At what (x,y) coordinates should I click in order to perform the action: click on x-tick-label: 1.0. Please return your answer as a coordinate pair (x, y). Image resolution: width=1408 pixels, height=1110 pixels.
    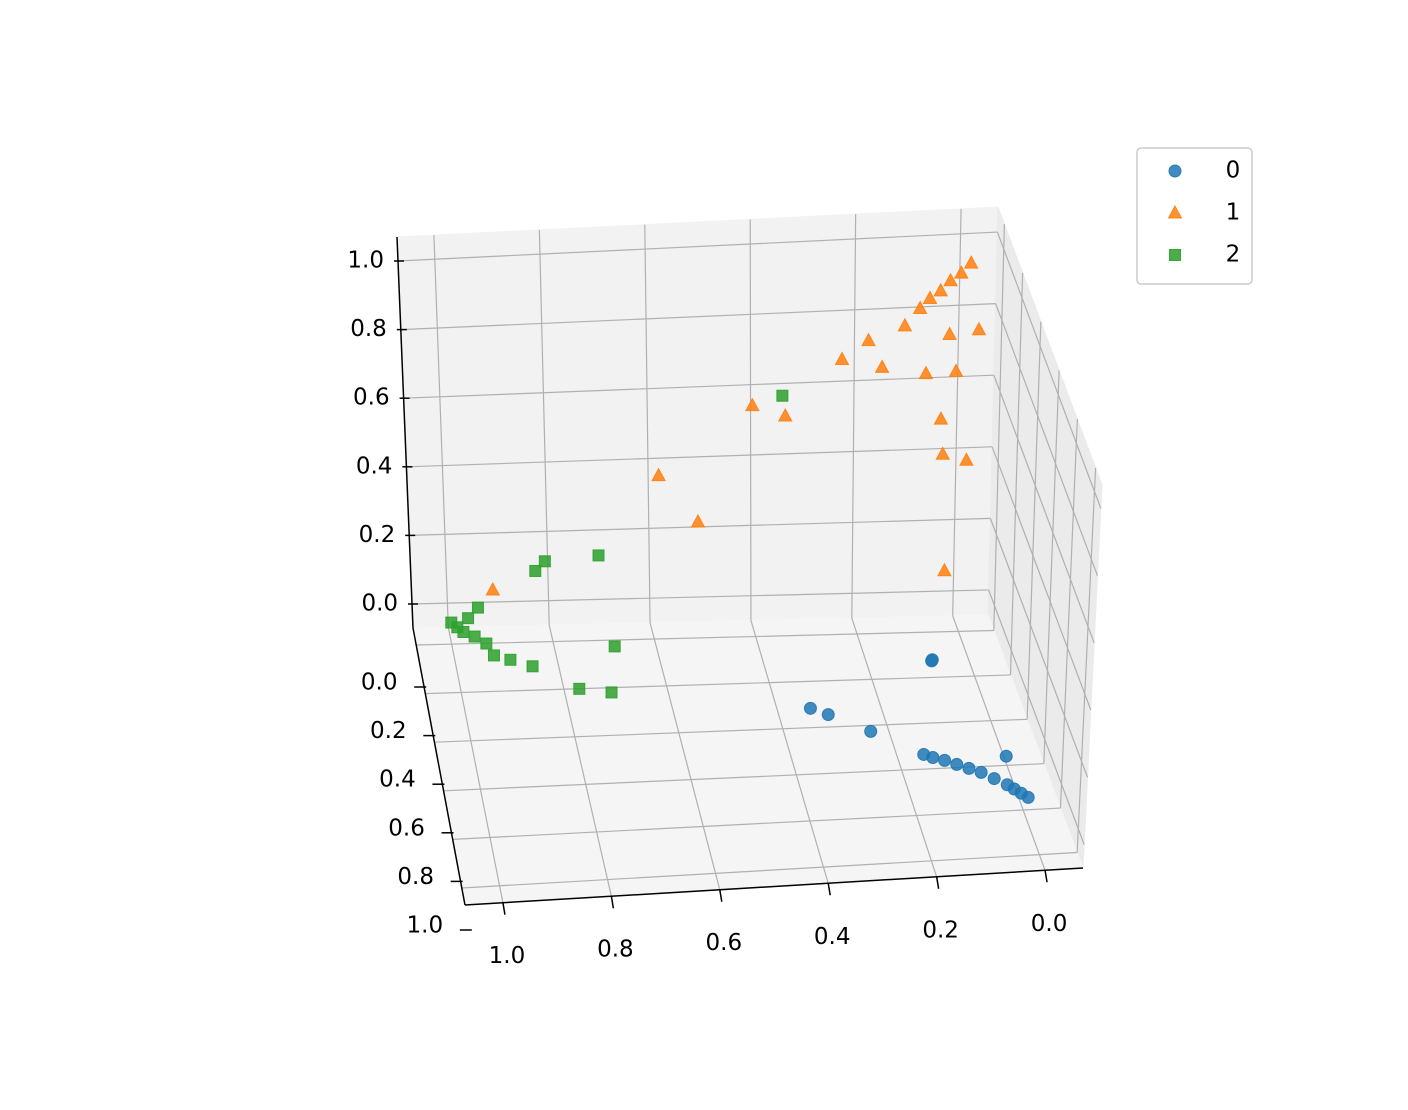
    Looking at the image, I should click on (507, 956).